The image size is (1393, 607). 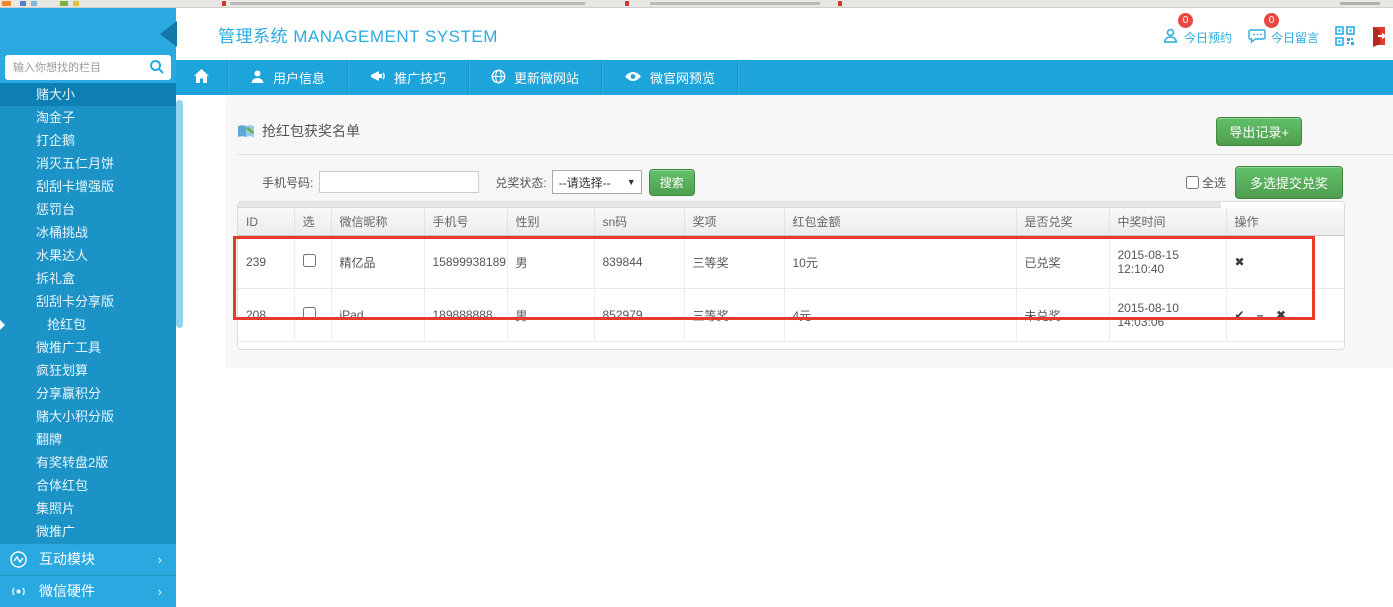 I want to click on col-nickname: 微信昵称, so click(x=378, y=222).